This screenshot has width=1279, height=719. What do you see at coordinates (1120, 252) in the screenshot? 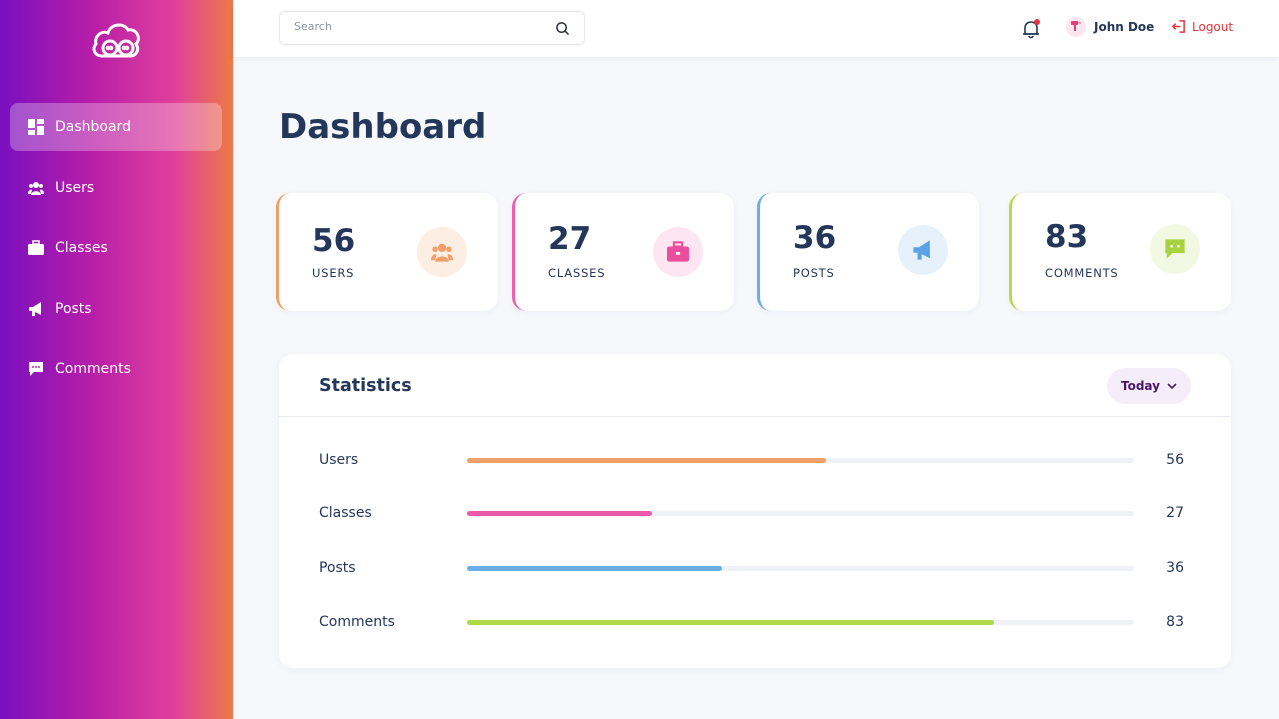
I see `stat-card-comments: 83 COMMENTS` at bounding box center [1120, 252].